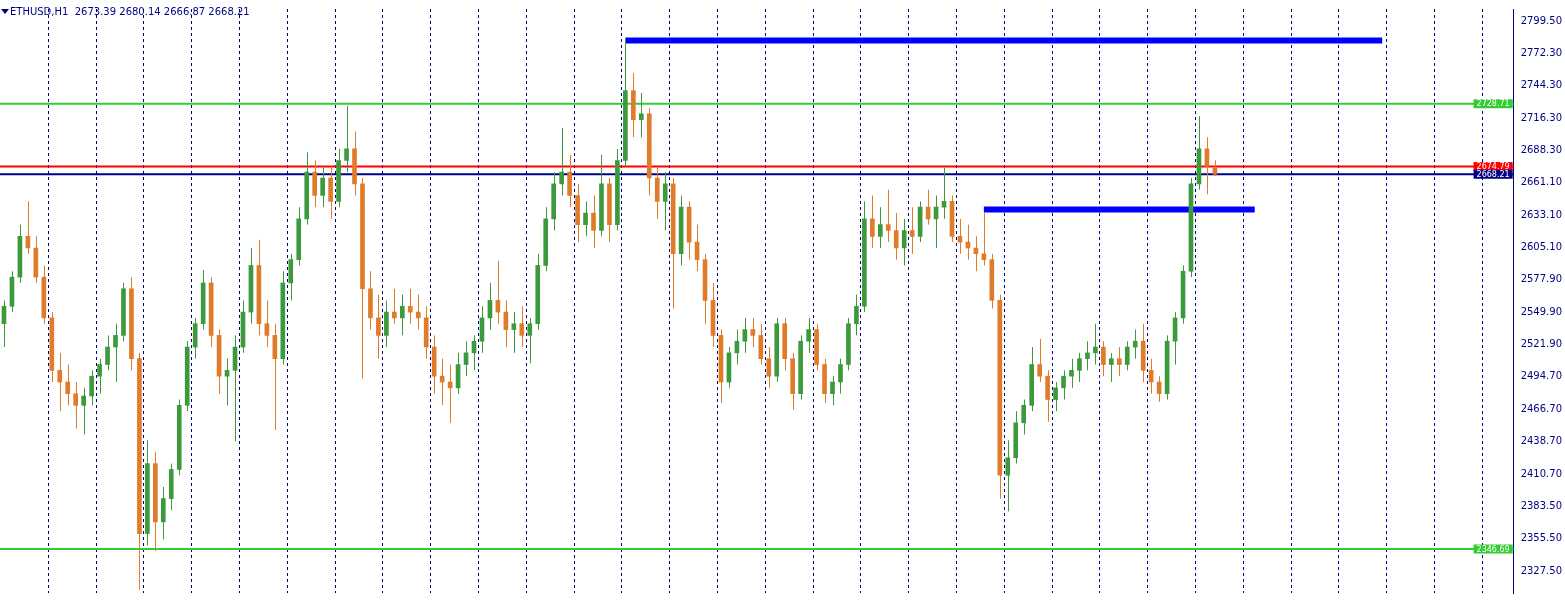 The width and height of the screenshot is (1565, 607). Describe the element at coordinates (1541, 279) in the screenshot. I see `y-tick-label: 2577.90` at that location.